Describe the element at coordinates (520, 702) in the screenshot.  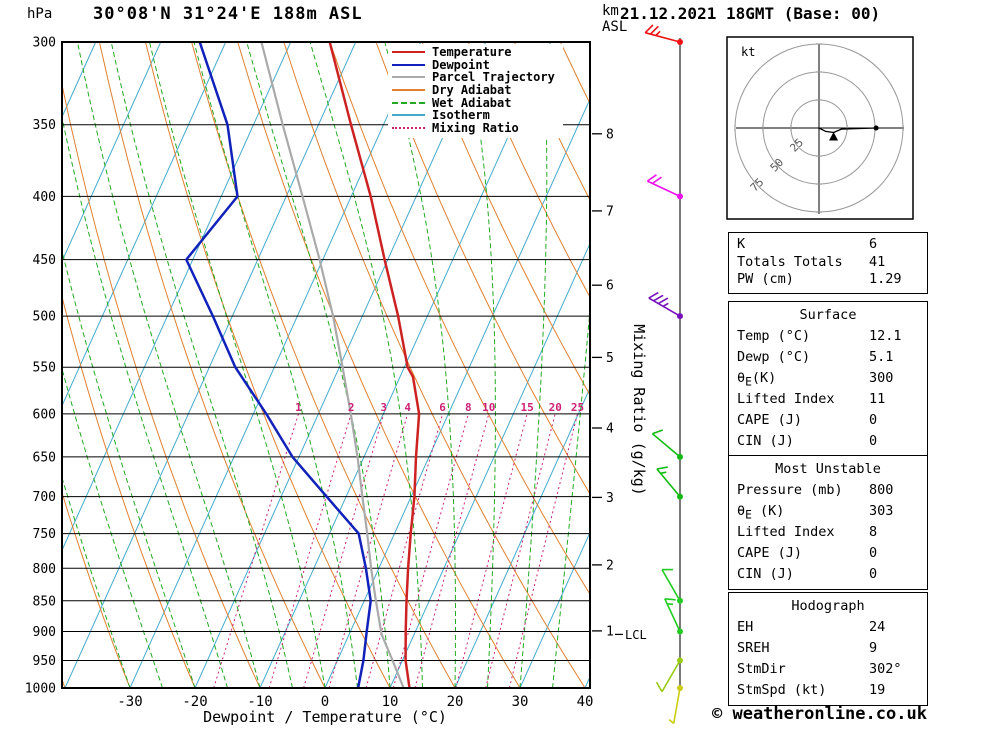
I see `temp-tick-label: 30` at that location.